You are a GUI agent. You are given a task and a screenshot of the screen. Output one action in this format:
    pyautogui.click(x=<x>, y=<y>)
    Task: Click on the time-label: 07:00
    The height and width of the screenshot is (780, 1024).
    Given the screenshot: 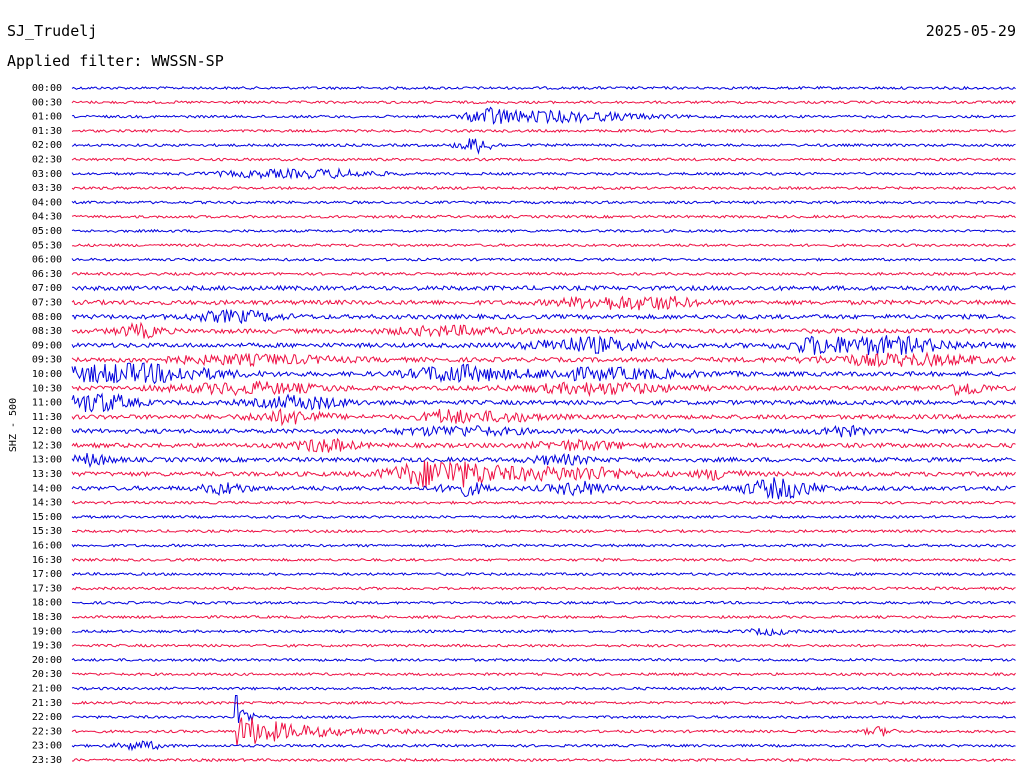 What is the action you would take?
    pyautogui.click(x=47, y=288)
    